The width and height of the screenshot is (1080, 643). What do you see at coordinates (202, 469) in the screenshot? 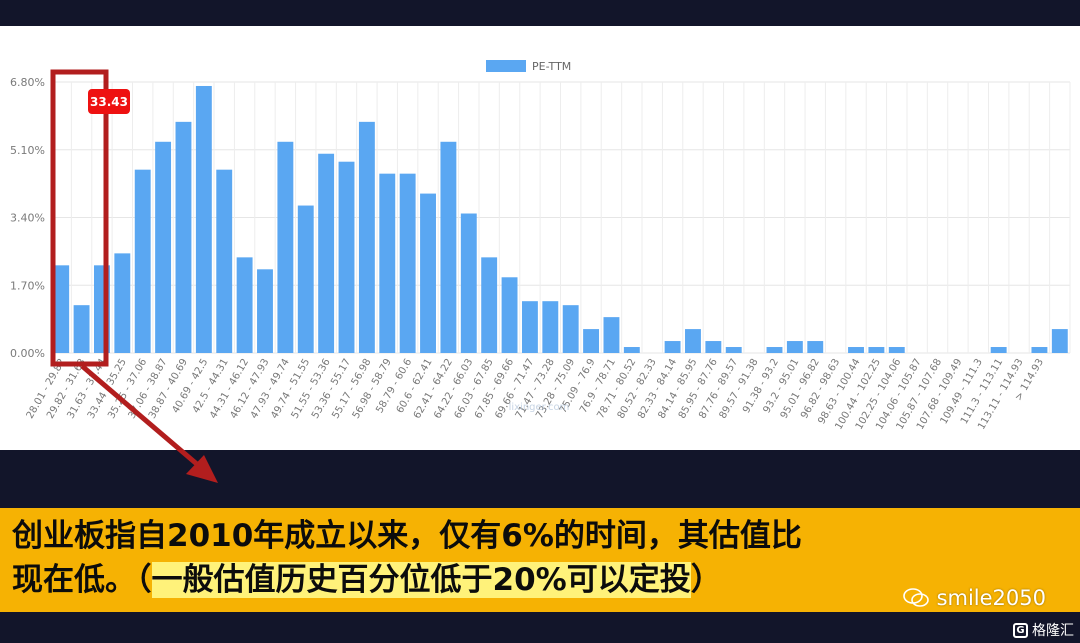
I see `arrow-head` at bounding box center [202, 469].